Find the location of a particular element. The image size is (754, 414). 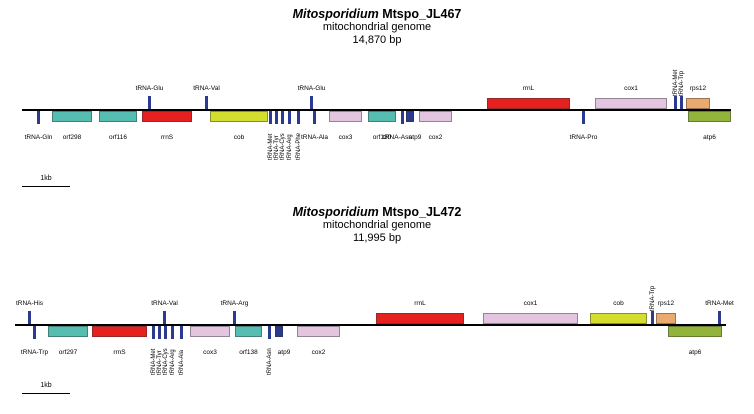

genome-size: 11,995 bp is located at coordinates (377, 238).